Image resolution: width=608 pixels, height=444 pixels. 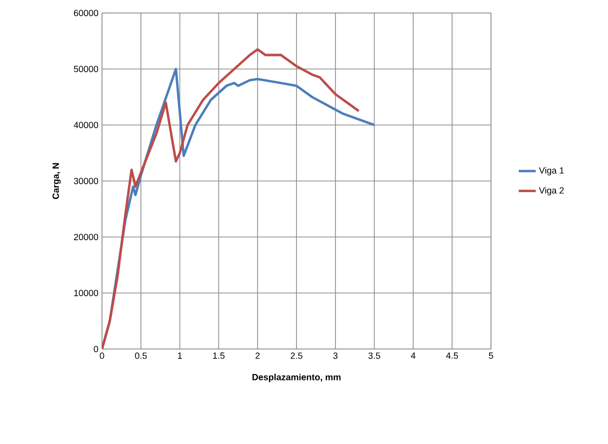 I want to click on x-tick-label: 4, so click(x=413, y=355).